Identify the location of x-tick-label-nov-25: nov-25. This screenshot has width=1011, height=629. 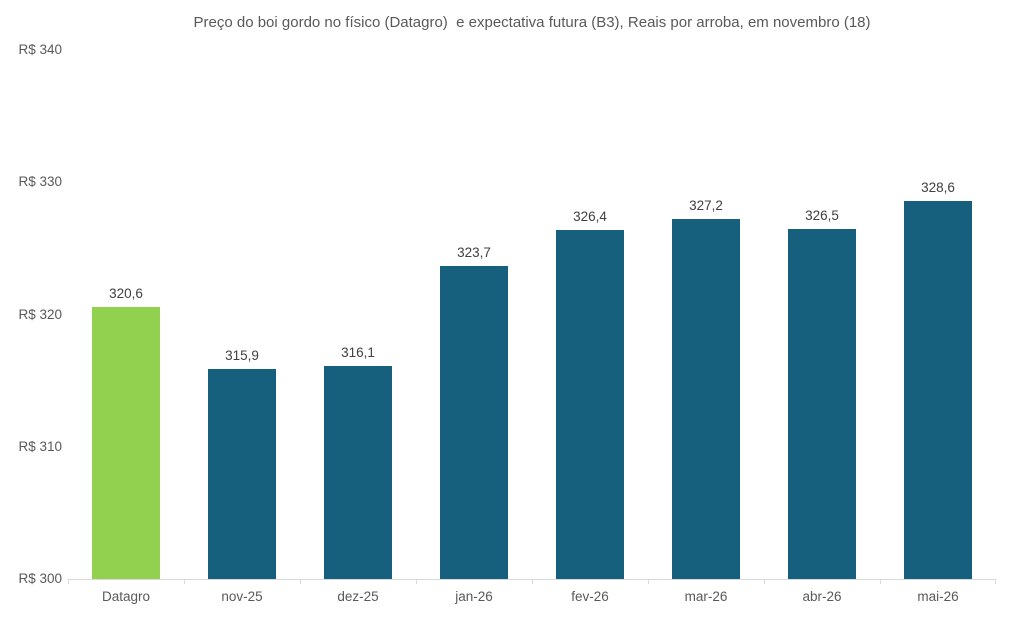
(242, 596).